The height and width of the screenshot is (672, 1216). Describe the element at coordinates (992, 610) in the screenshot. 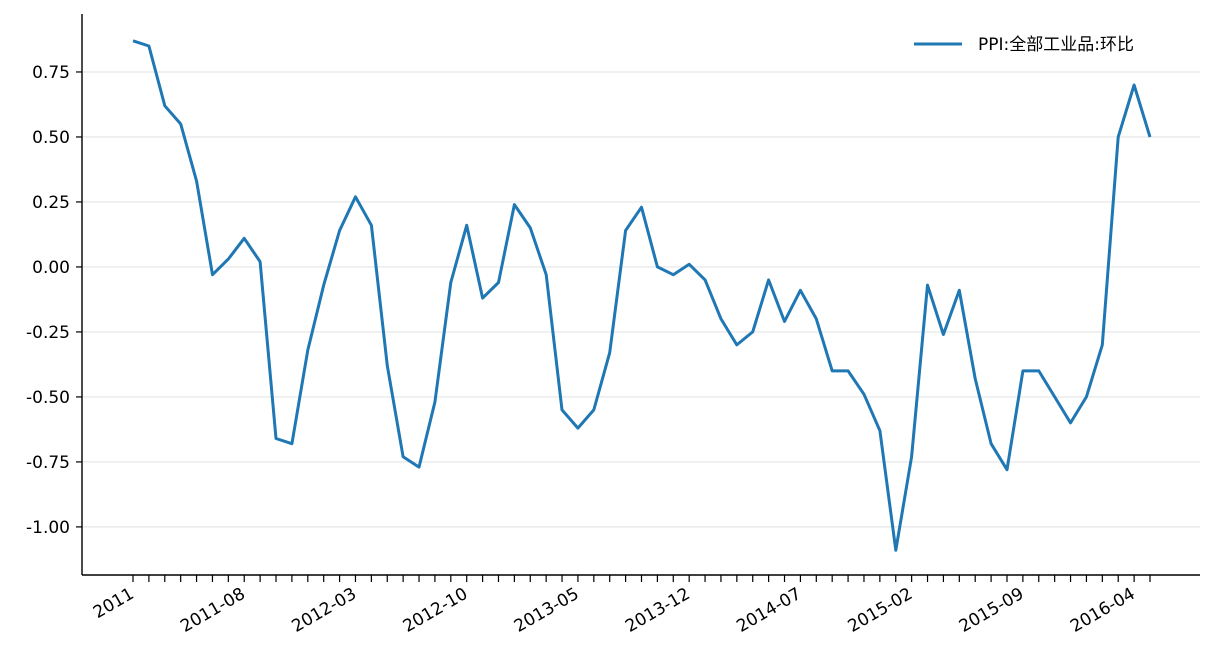

I see `x-tick-label: 2015-09` at that location.